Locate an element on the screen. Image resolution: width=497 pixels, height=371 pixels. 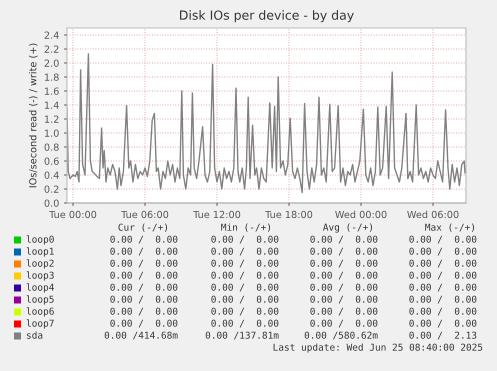
y-tick-label: 2.2 is located at coordinates (51, 49).